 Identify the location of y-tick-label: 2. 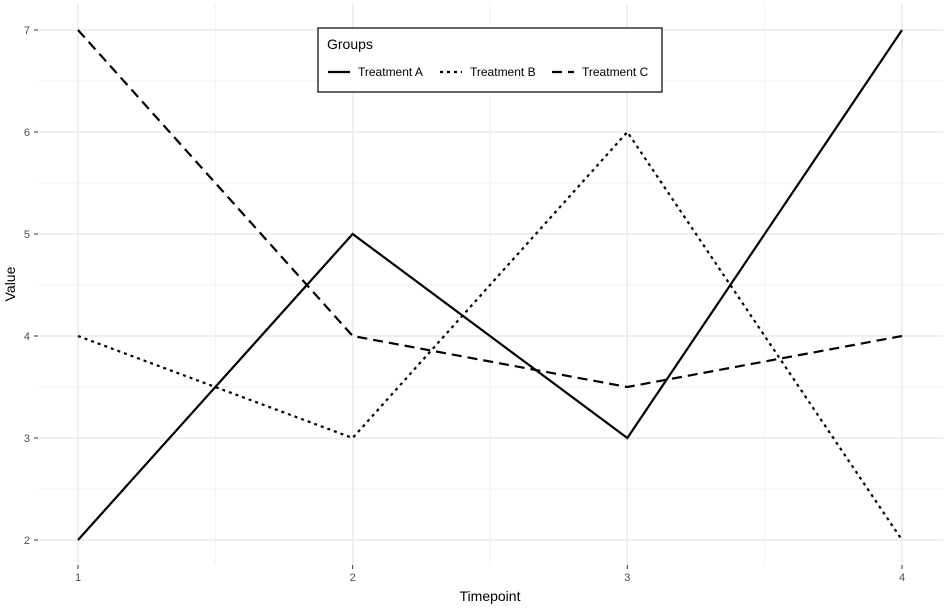
(27, 541).